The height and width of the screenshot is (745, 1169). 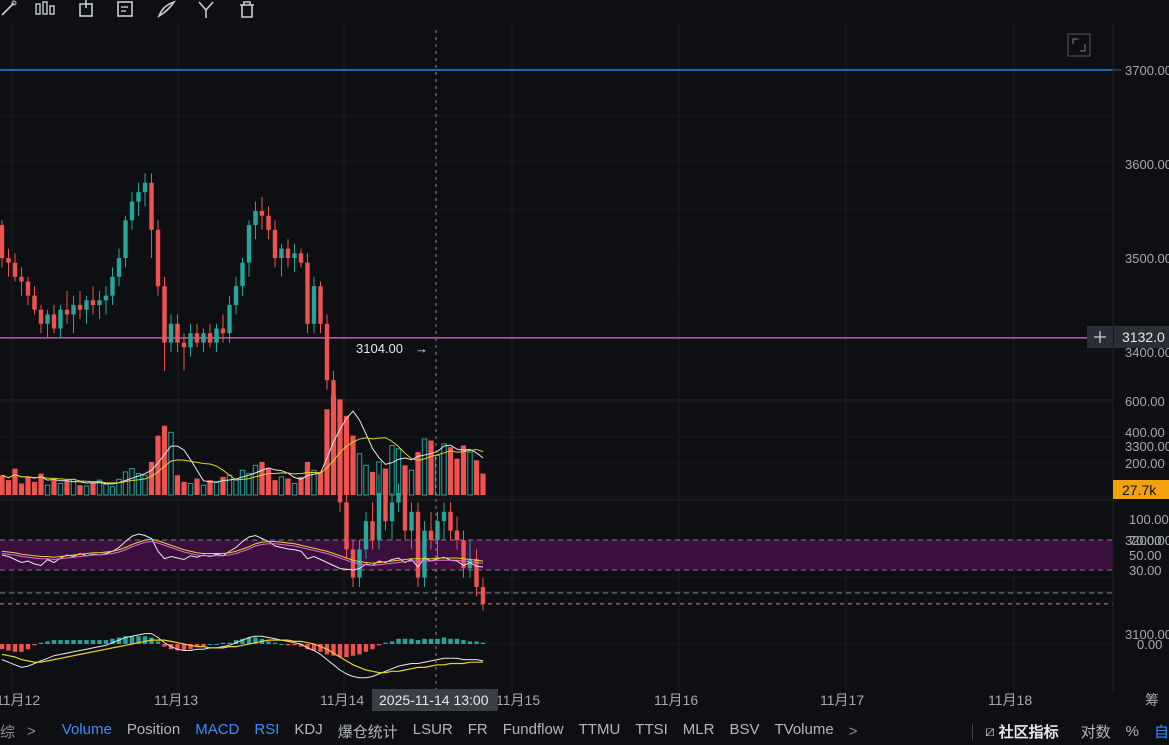 I want to click on chevron-right-icon: >, so click(x=31, y=731).